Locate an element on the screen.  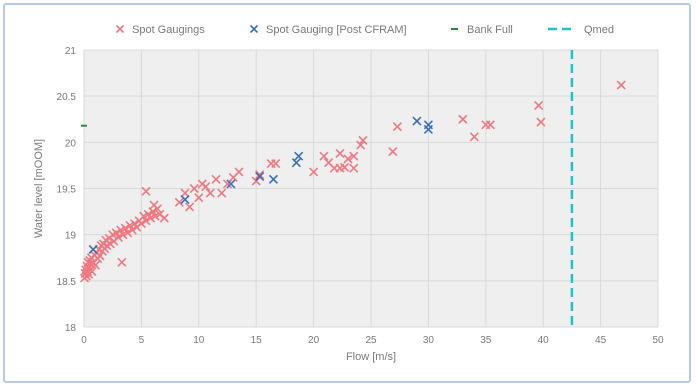
x-tick-label: 10 is located at coordinates (199, 340).